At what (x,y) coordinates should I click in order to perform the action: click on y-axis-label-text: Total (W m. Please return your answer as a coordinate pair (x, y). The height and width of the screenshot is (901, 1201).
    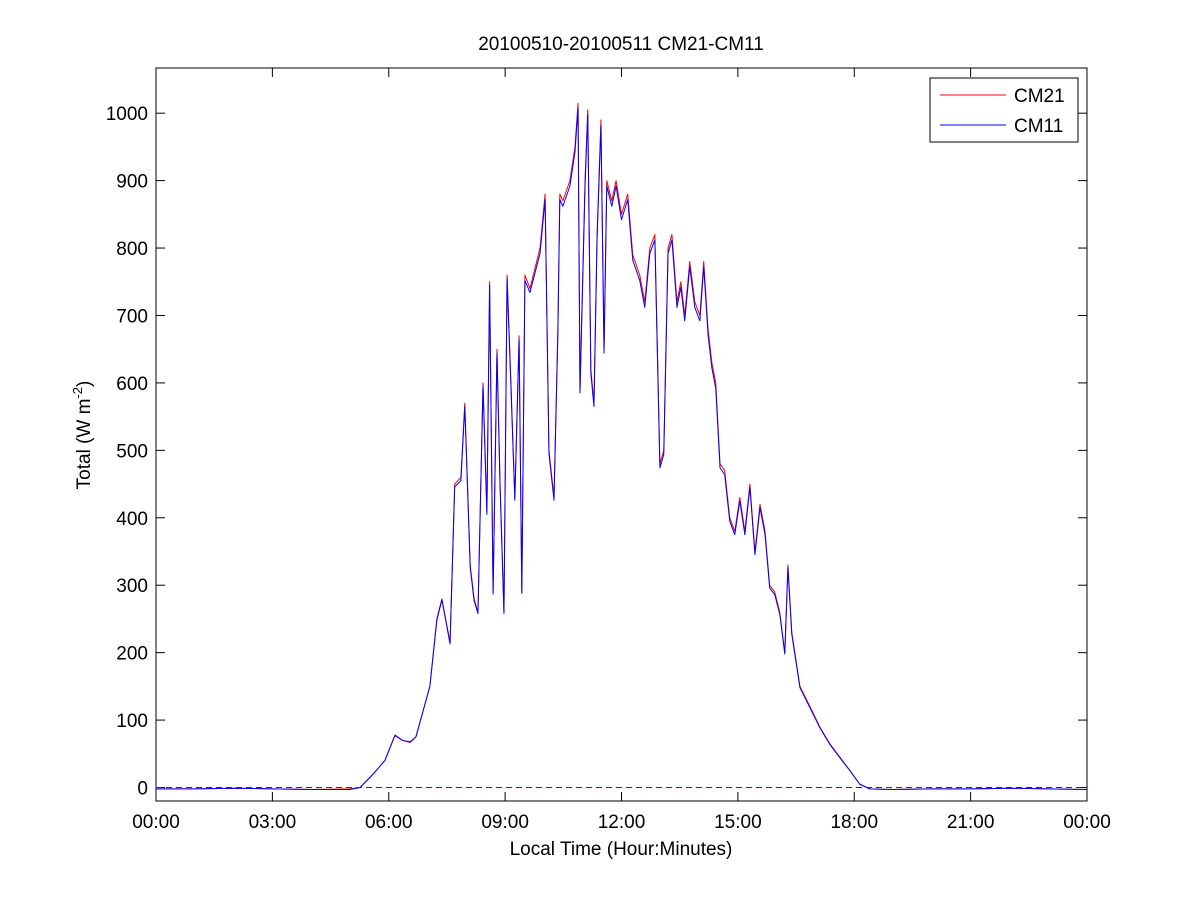
    Looking at the image, I should click on (84, 444).